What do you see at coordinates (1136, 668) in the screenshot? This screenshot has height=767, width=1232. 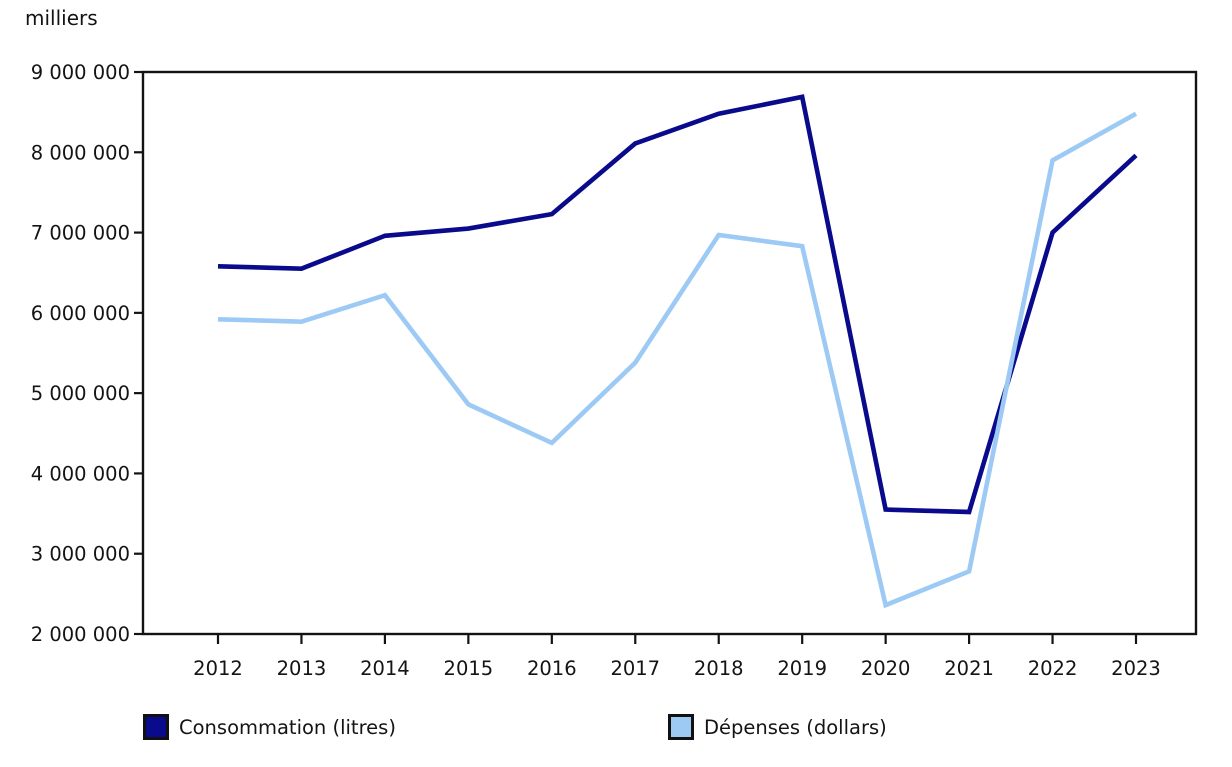 I see `x-tick-label: 2023` at bounding box center [1136, 668].